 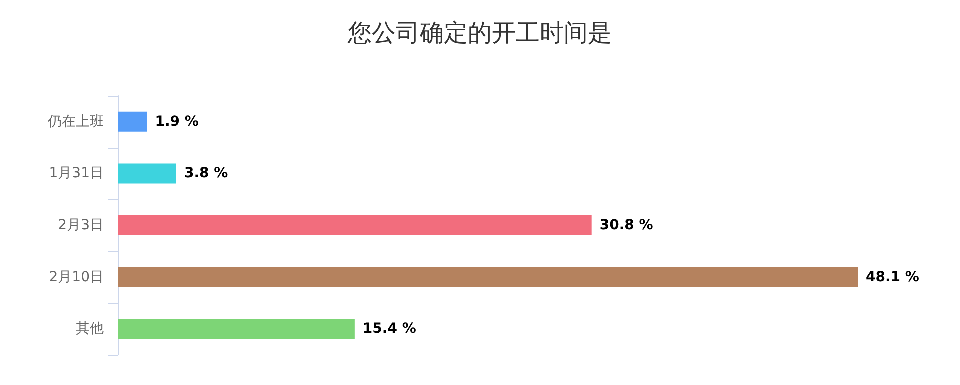 I want to click on data-label: 3.8 %, so click(x=206, y=174).